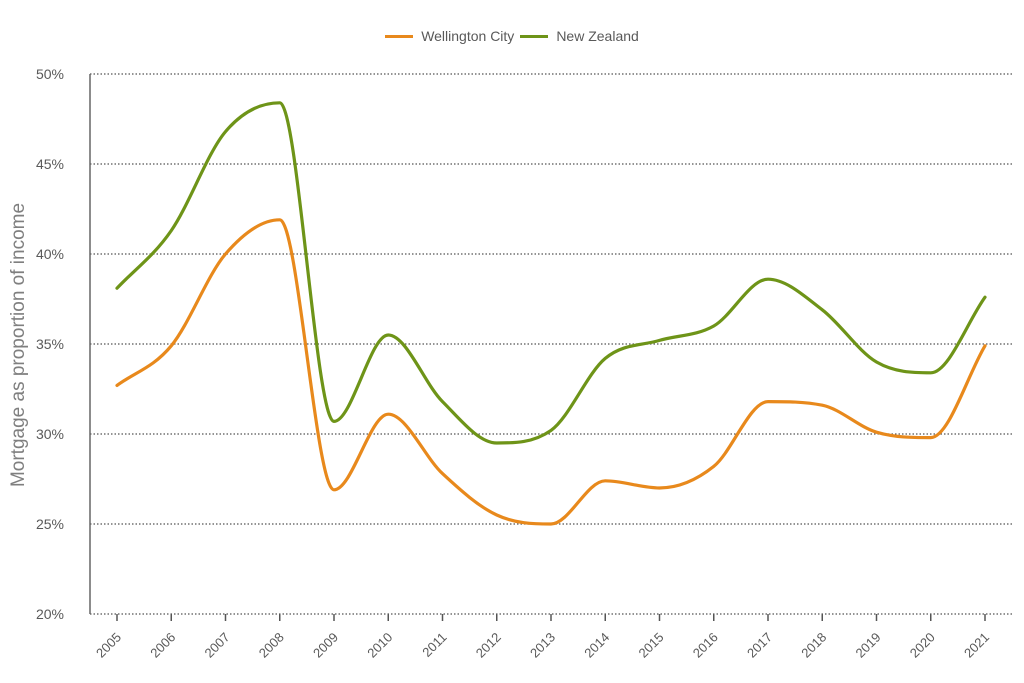  Describe the element at coordinates (108, 645) in the screenshot. I see `x-tick-label: 2005` at that location.